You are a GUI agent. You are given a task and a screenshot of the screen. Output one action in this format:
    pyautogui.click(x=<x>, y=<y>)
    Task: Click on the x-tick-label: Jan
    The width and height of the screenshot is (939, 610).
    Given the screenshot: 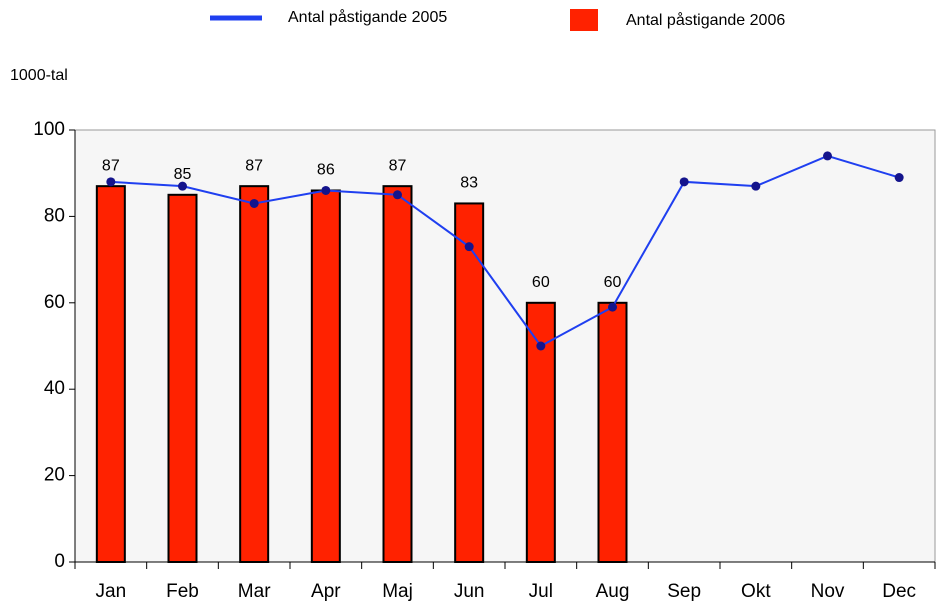 What is the action you would take?
    pyautogui.click(x=111, y=591)
    